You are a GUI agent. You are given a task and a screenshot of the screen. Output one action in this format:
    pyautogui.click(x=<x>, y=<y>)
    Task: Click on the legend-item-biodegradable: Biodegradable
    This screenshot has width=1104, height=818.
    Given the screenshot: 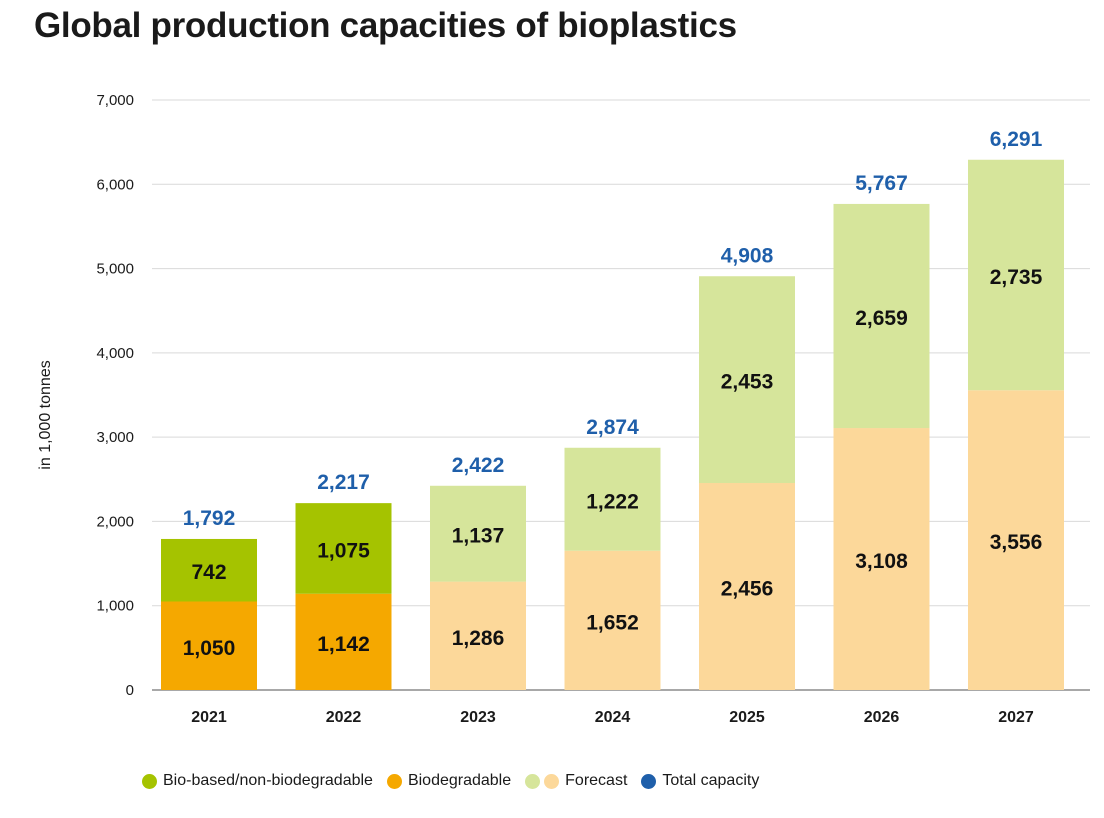 What is the action you would take?
    pyautogui.click(x=449, y=781)
    